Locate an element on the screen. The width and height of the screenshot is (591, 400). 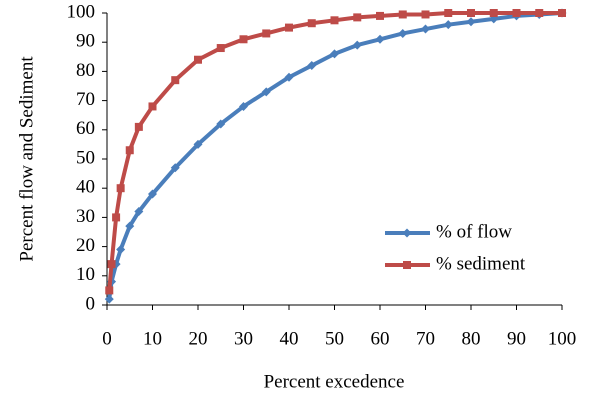
y-tick-label: 90 is located at coordinates (85, 41).